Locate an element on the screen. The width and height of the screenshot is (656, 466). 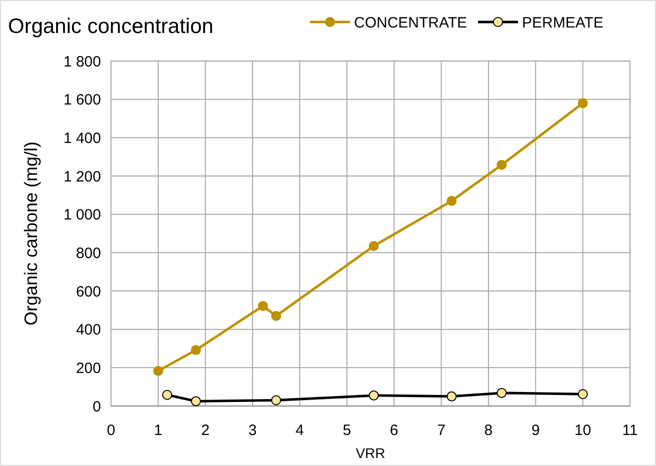
x-tick-label: 1 is located at coordinates (158, 430).